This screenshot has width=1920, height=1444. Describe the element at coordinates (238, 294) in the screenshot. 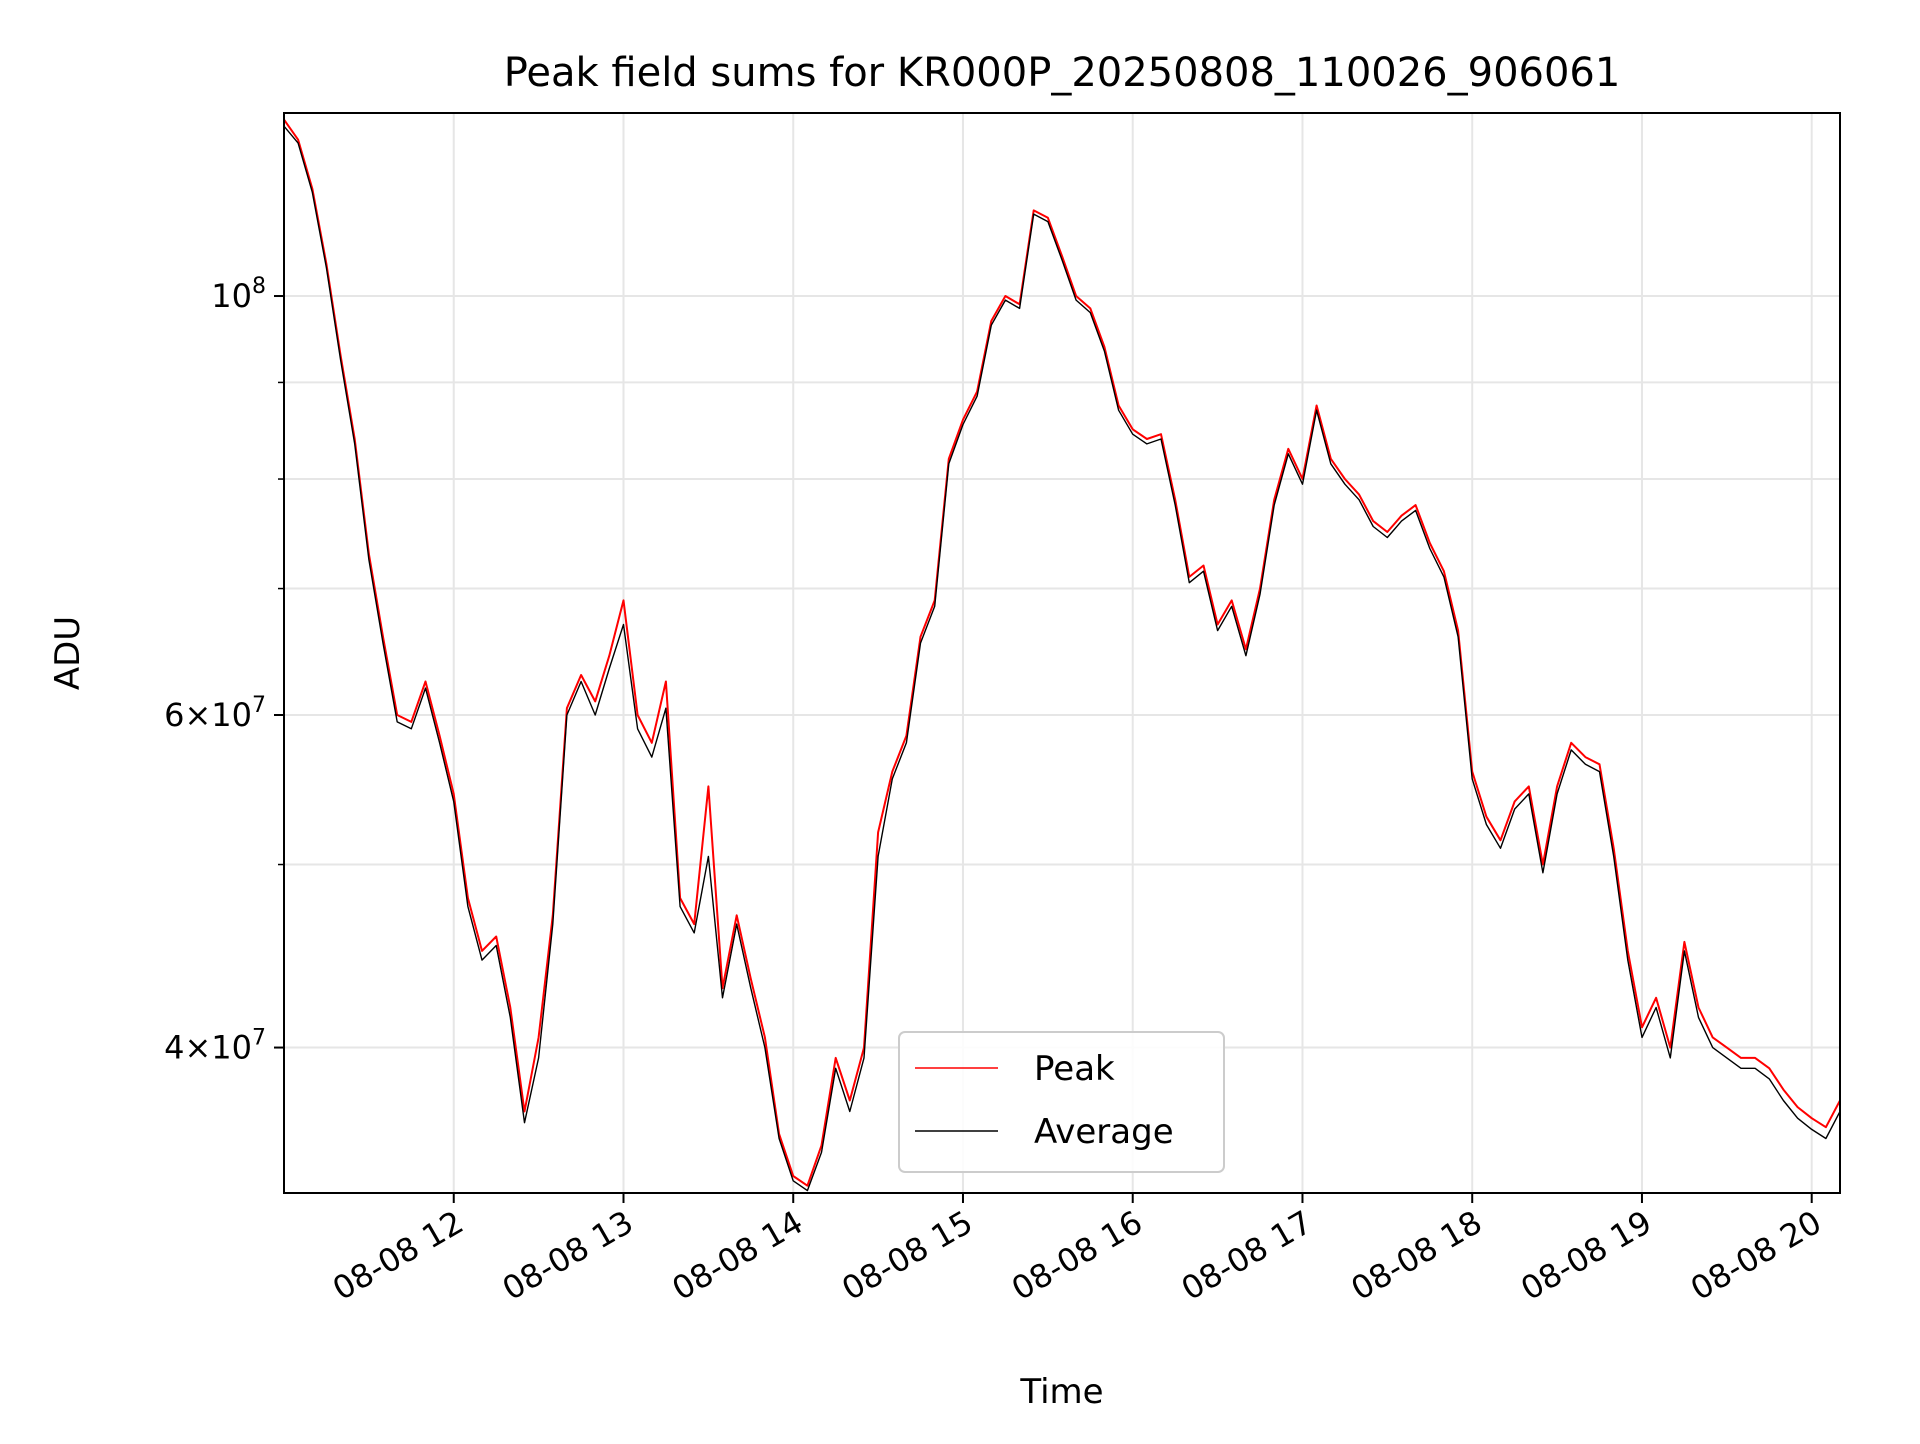

I see `y-tick-label: 108` at that location.